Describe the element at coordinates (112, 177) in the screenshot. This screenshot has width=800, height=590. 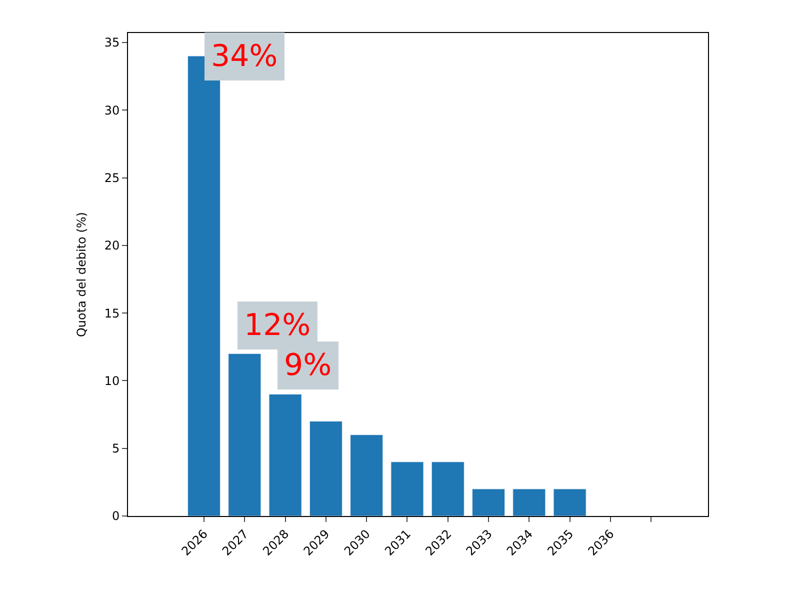
I see `y-tick-label: 25` at that location.